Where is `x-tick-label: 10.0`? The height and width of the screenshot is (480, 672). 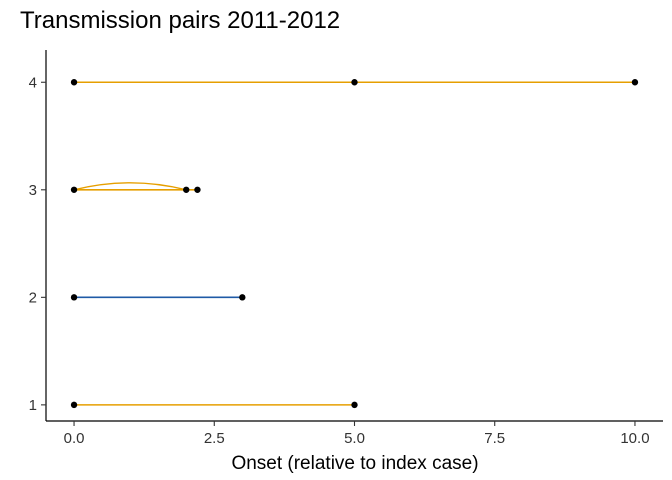
x-tick-label: 10.0 is located at coordinates (634, 438).